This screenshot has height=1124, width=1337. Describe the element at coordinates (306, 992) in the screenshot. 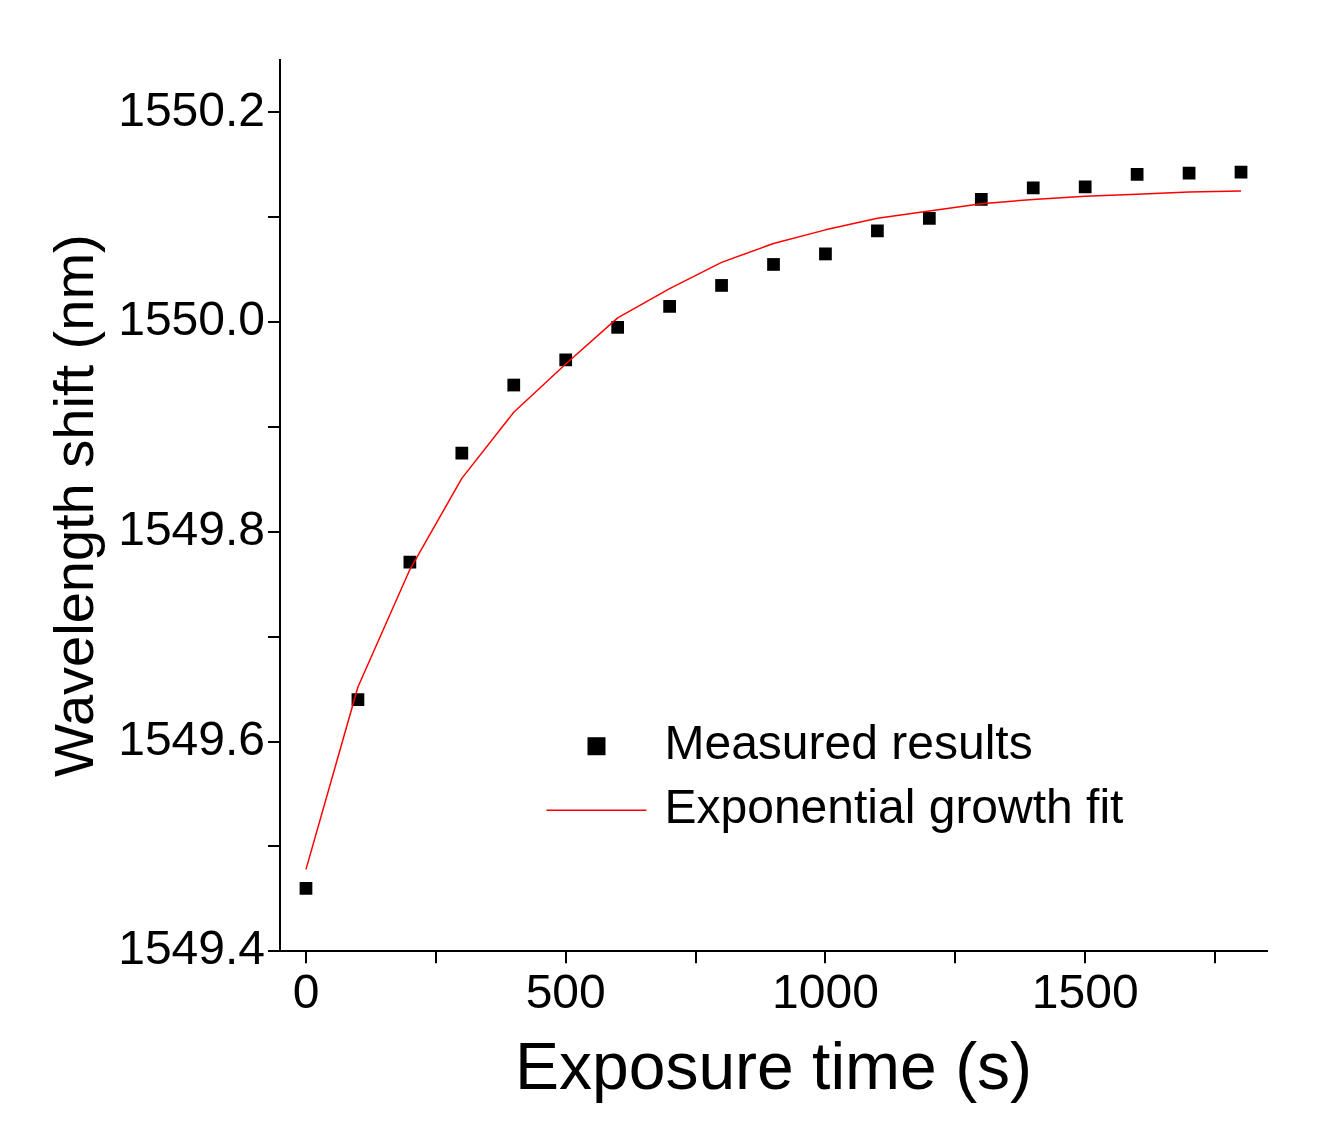

I see `x-tick-label: 0` at that location.